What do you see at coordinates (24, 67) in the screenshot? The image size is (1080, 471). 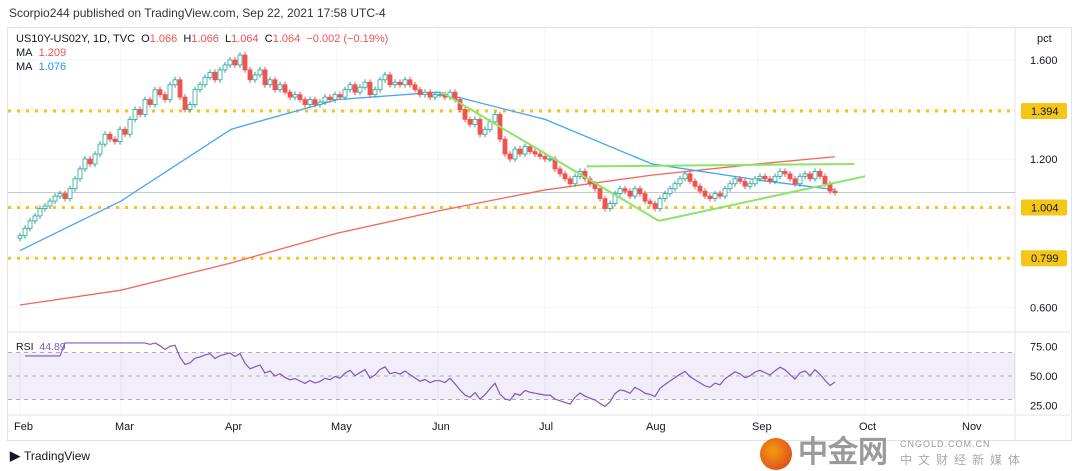 I see `ma2-label: MA` at bounding box center [24, 67].